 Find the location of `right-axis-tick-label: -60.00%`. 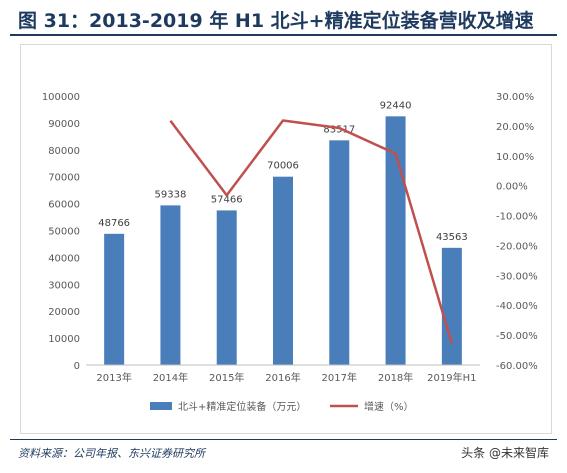

right-axis-tick-label: -60.00% is located at coordinates (517, 366).